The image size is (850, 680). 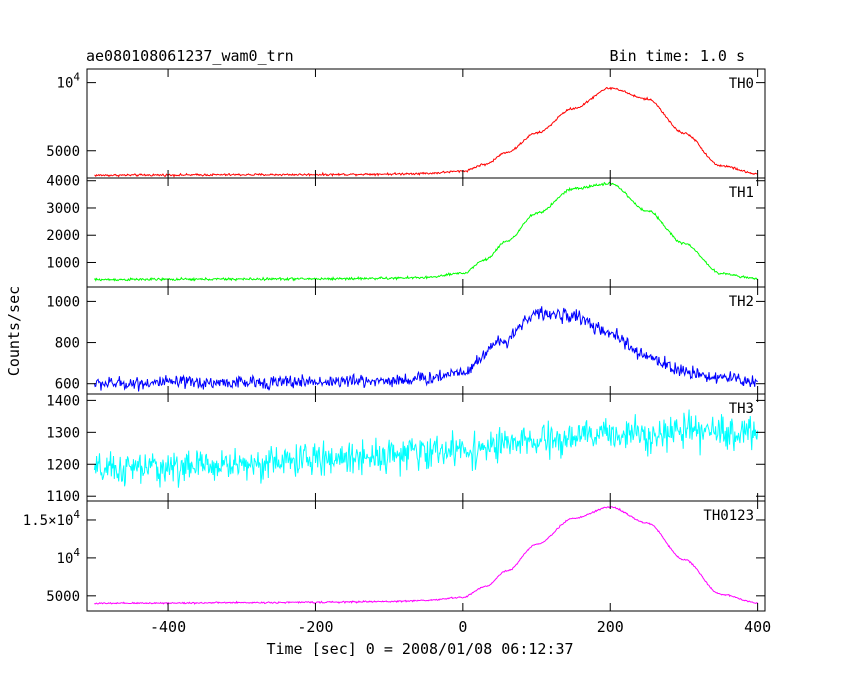 What do you see at coordinates (677, 56) in the screenshot?
I see `bin-time-label: Bin time: 1.0 s` at bounding box center [677, 56].